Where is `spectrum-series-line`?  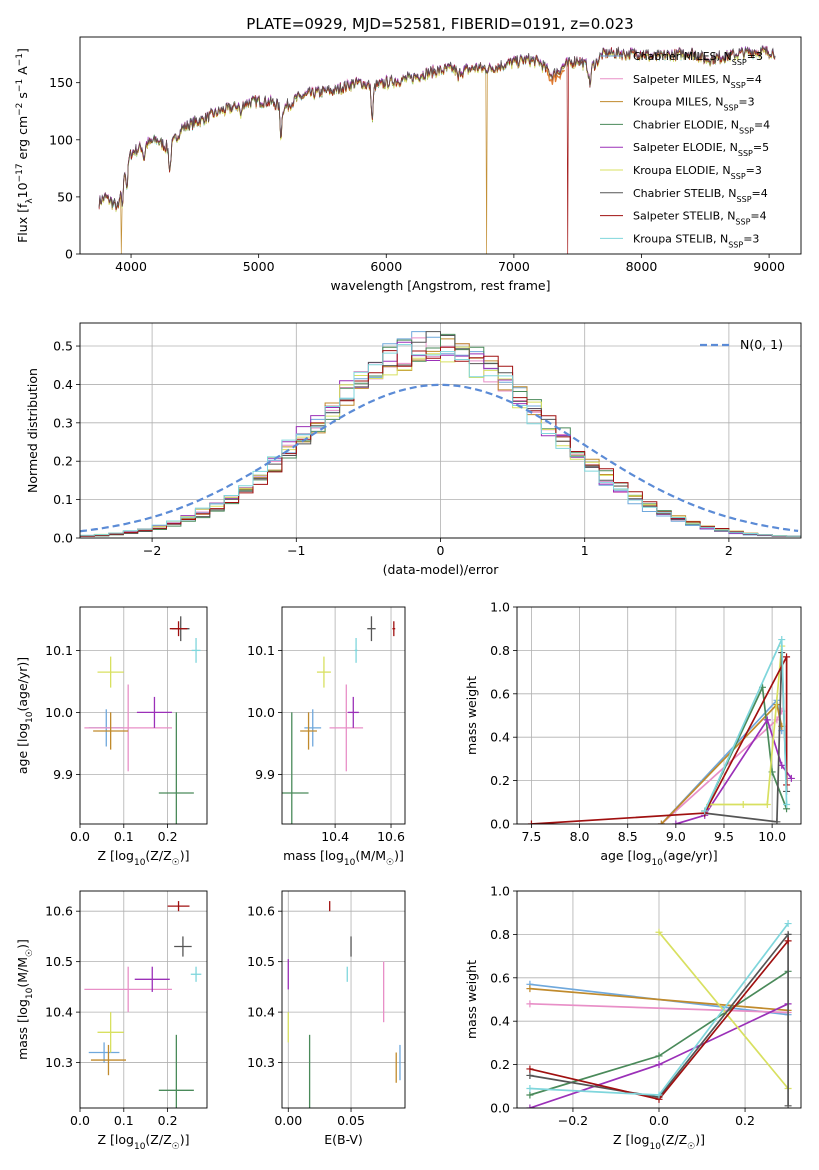 spectrum-series-line is located at coordinates (437, 126).